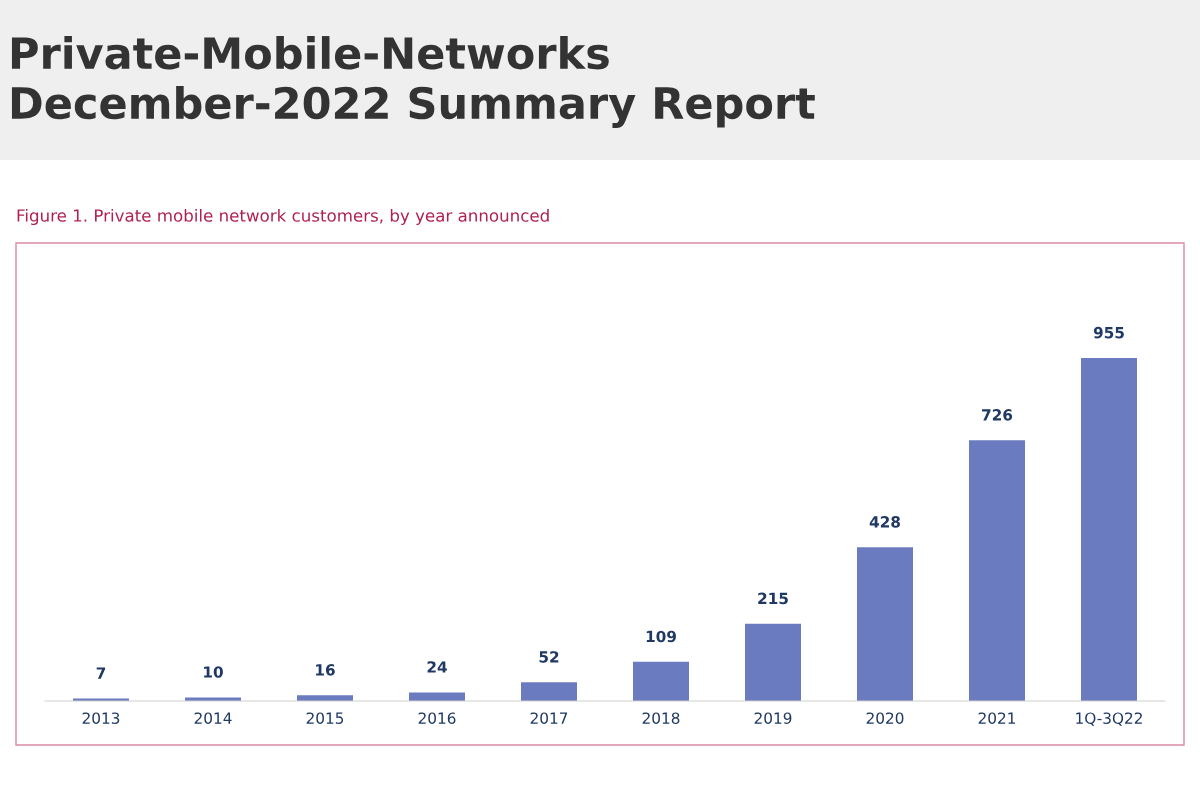  Describe the element at coordinates (549, 657) in the screenshot. I see `data-label: 52` at that location.